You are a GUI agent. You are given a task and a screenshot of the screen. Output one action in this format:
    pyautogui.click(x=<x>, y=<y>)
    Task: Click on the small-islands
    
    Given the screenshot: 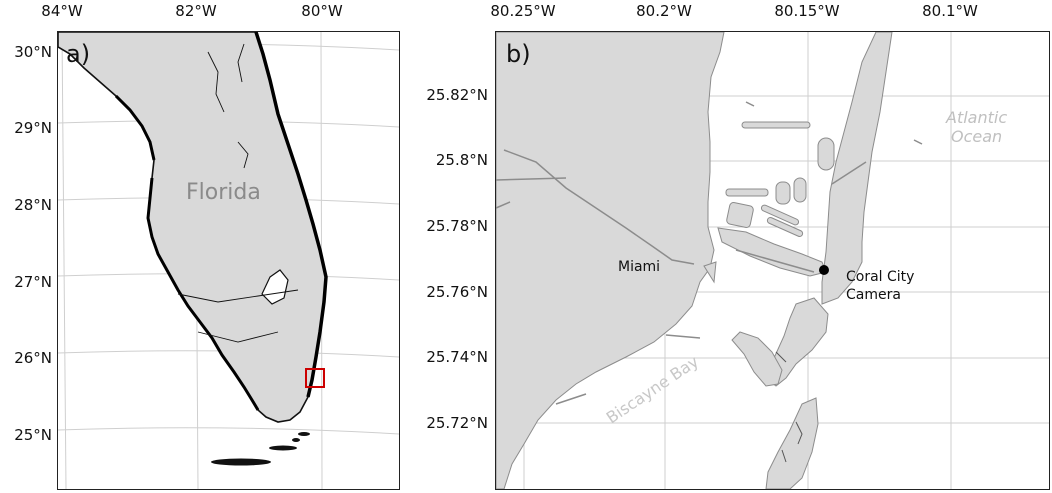 What is the action you would take?
    pyautogui.click(x=789, y=407)
    